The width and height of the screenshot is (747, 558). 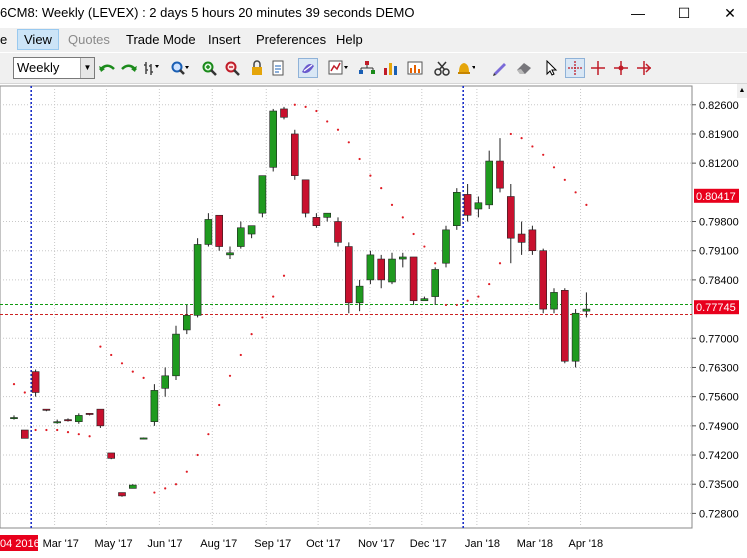 I want to click on menu-file: e, so click(x=4, y=39).